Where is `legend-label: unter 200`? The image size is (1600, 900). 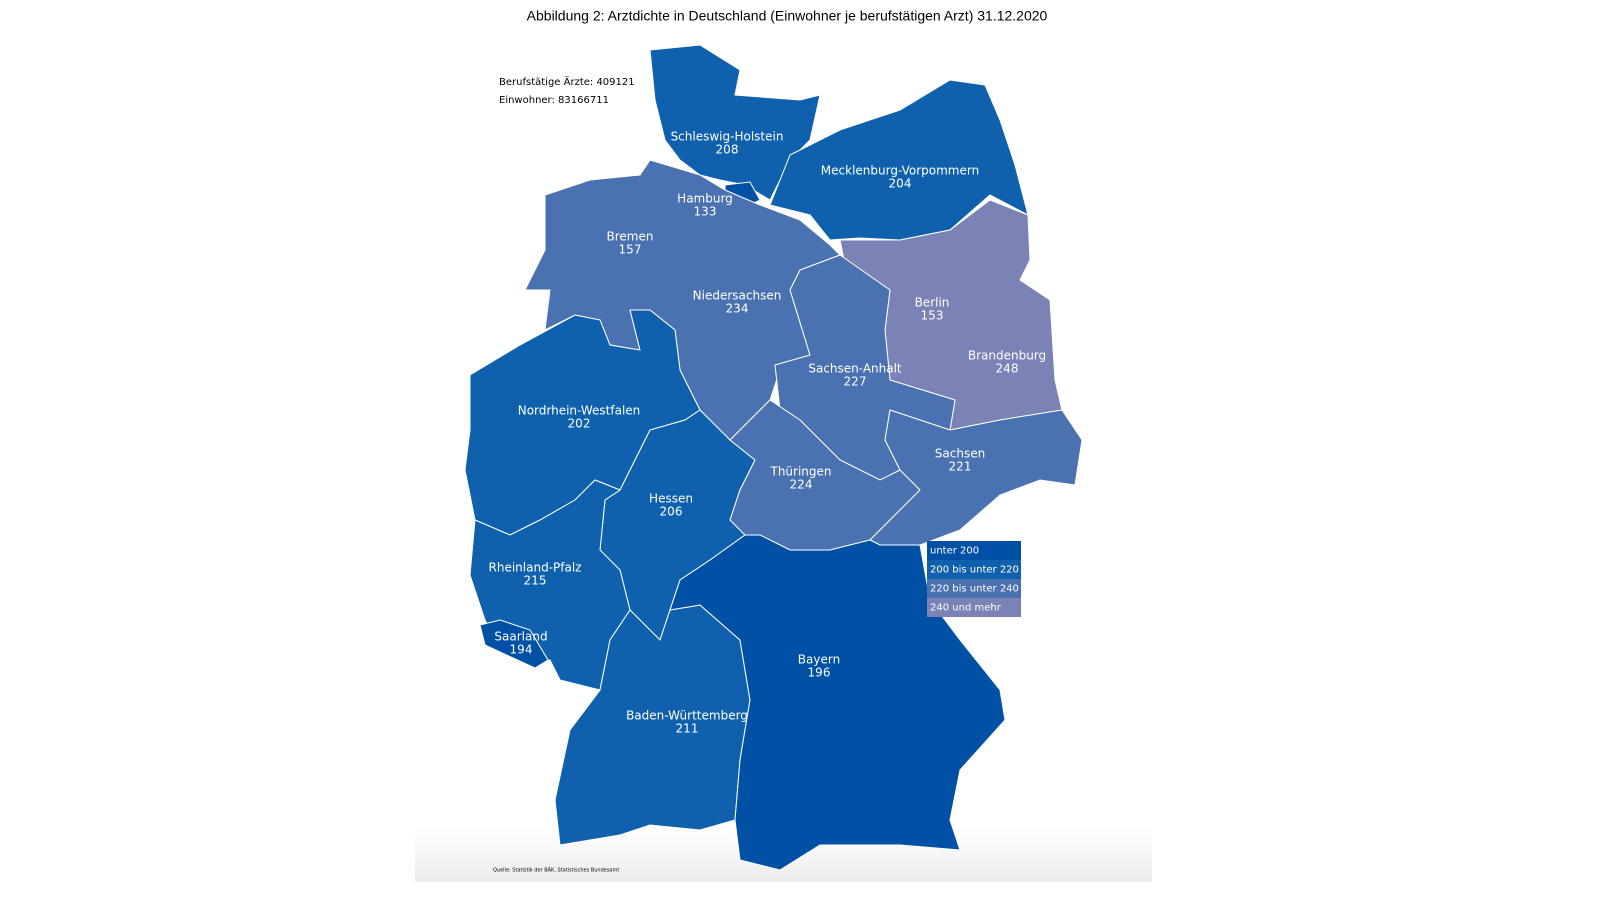
legend-label: unter 200 is located at coordinates (954, 551).